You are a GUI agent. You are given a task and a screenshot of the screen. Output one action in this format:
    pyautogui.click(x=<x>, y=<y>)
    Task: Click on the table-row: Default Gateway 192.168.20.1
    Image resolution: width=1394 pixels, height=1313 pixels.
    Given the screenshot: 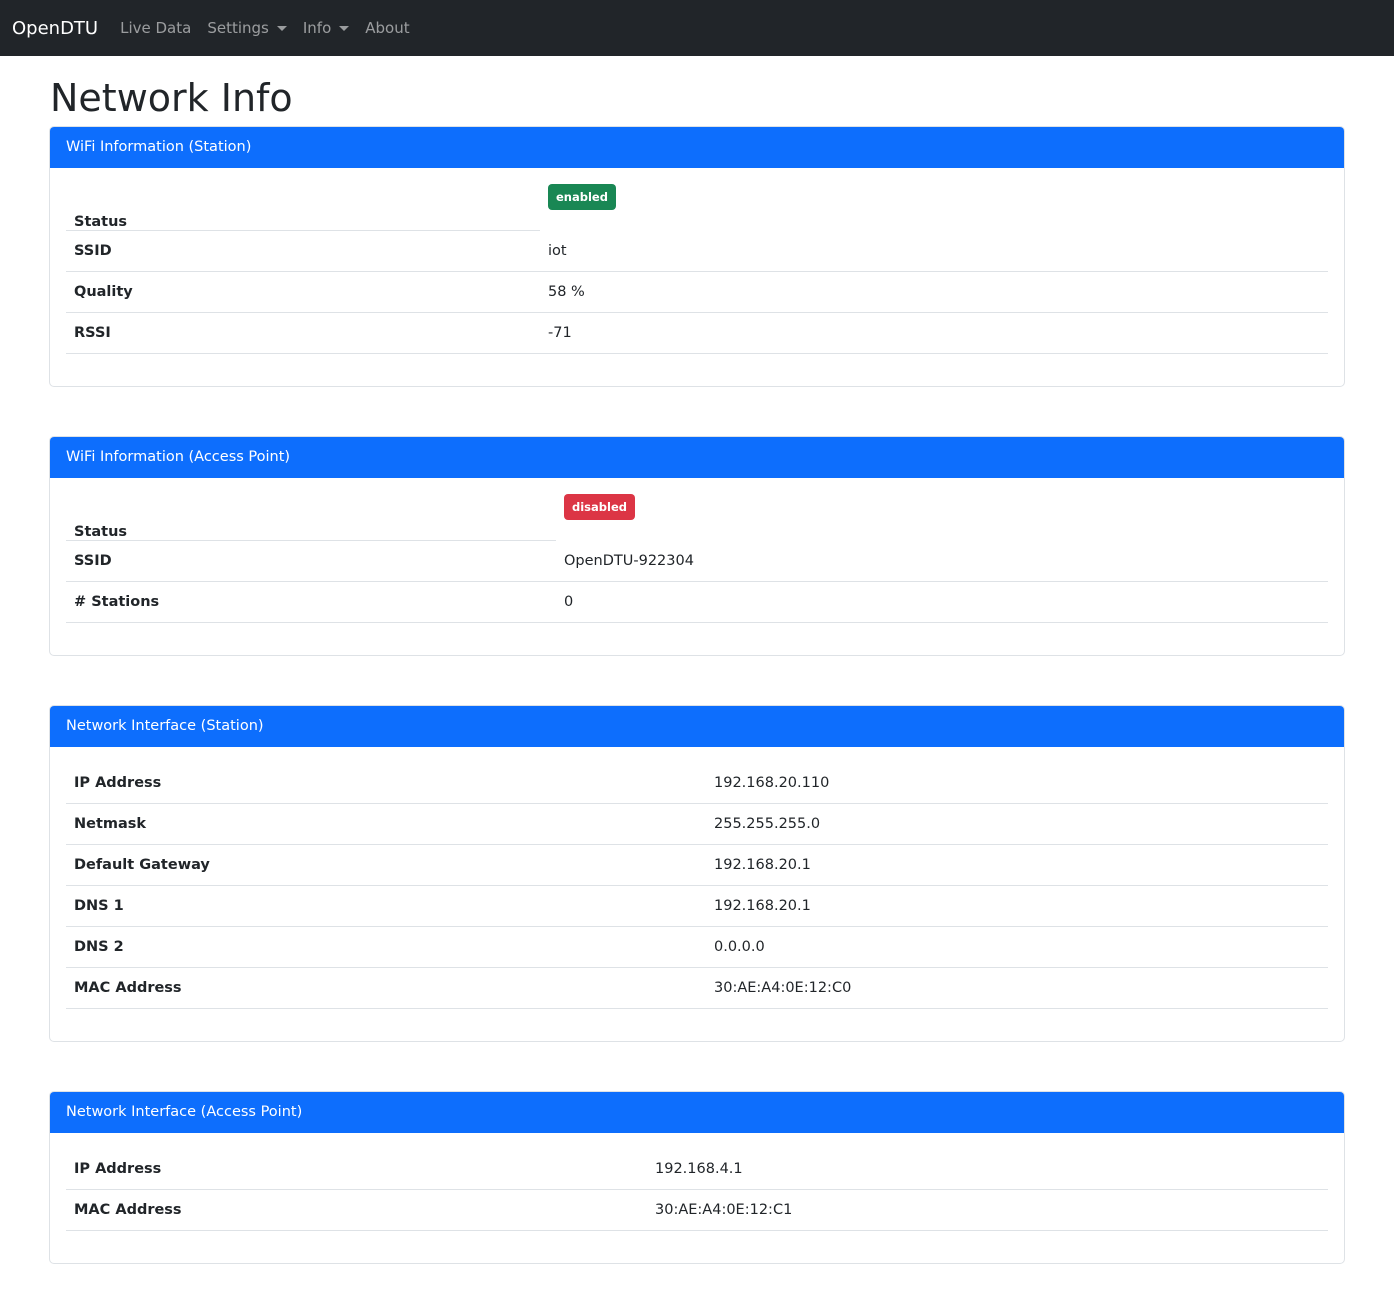 What is the action you would take?
    pyautogui.click(x=697, y=865)
    